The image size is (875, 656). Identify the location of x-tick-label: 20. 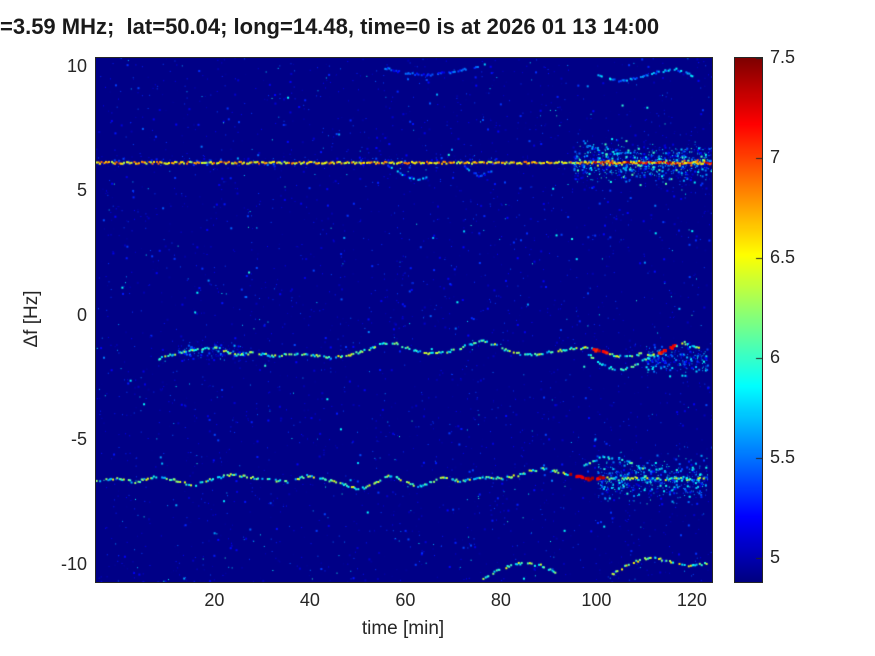
(214, 600).